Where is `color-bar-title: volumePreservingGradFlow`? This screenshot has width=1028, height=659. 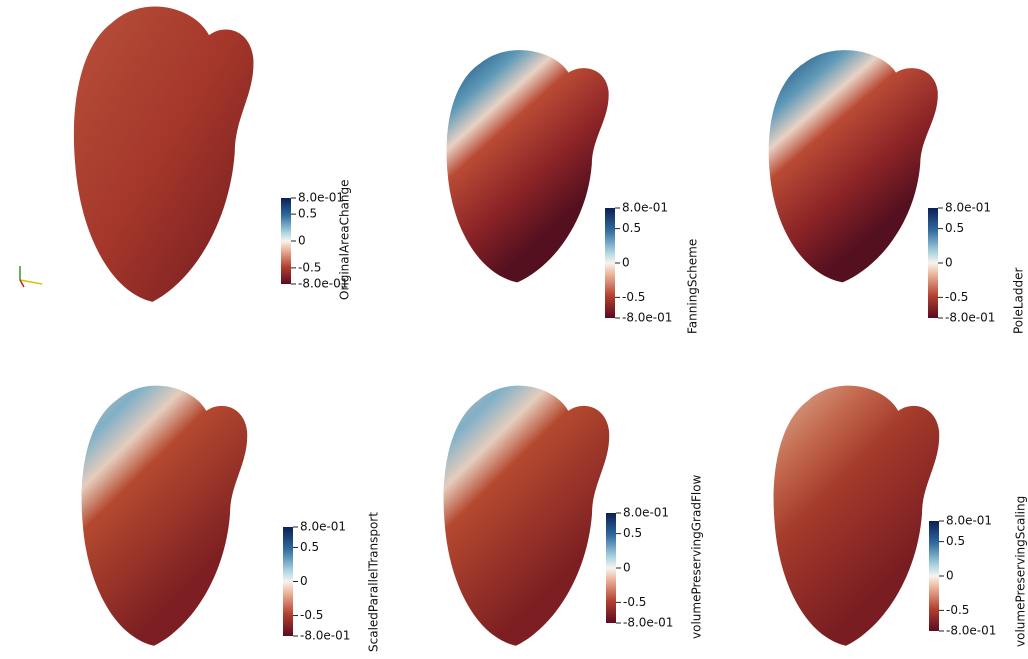 color-bar-title: volumePreservingGradFlow is located at coordinates (697, 556).